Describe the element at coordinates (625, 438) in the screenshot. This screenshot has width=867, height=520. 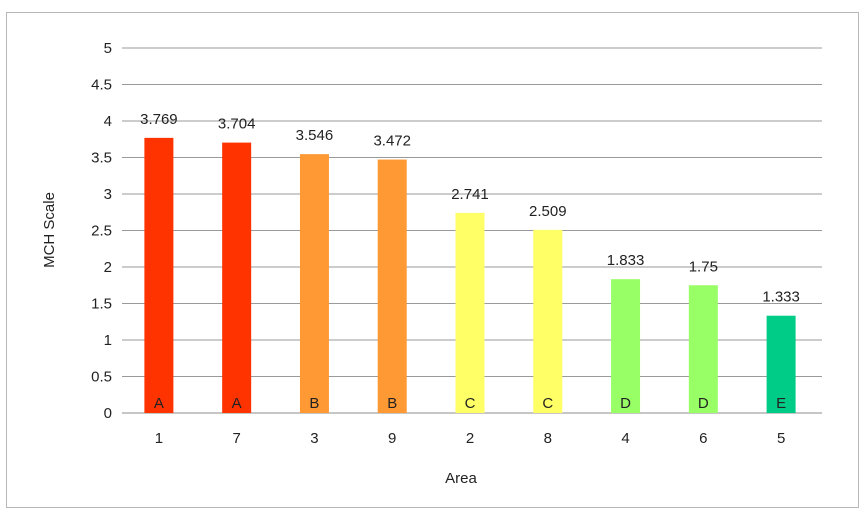
I see `x-tick-label: 4` at that location.